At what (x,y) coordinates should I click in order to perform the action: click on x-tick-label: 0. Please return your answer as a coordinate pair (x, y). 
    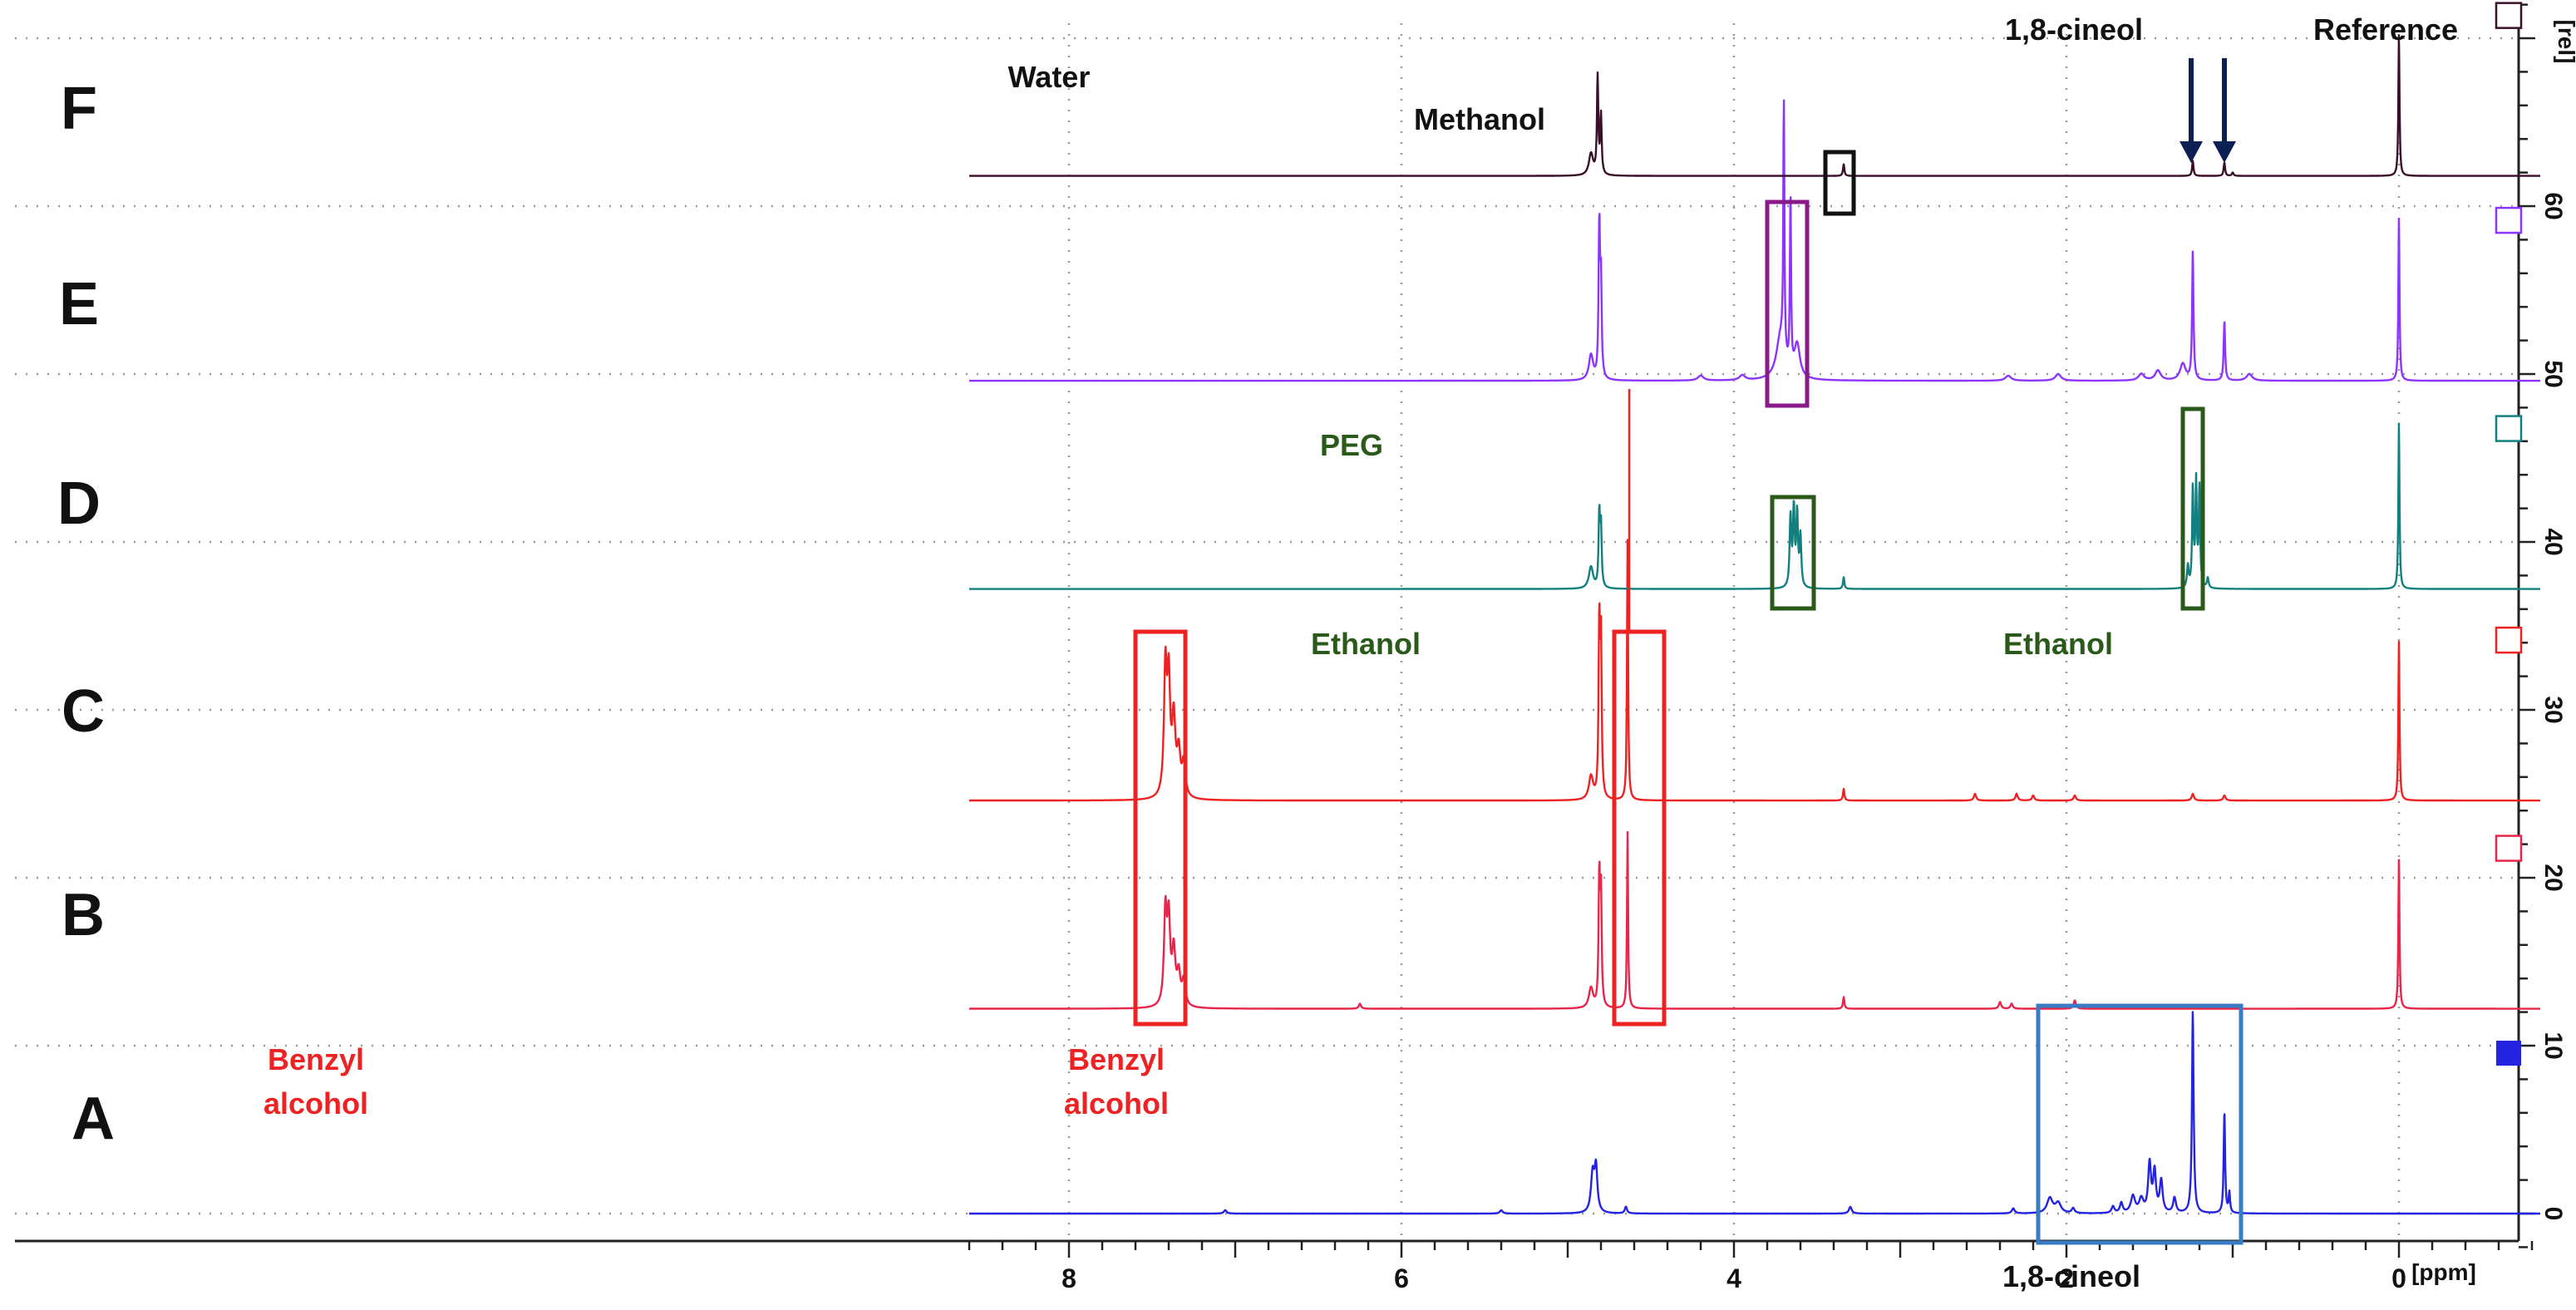
    Looking at the image, I should click on (2398, 1278).